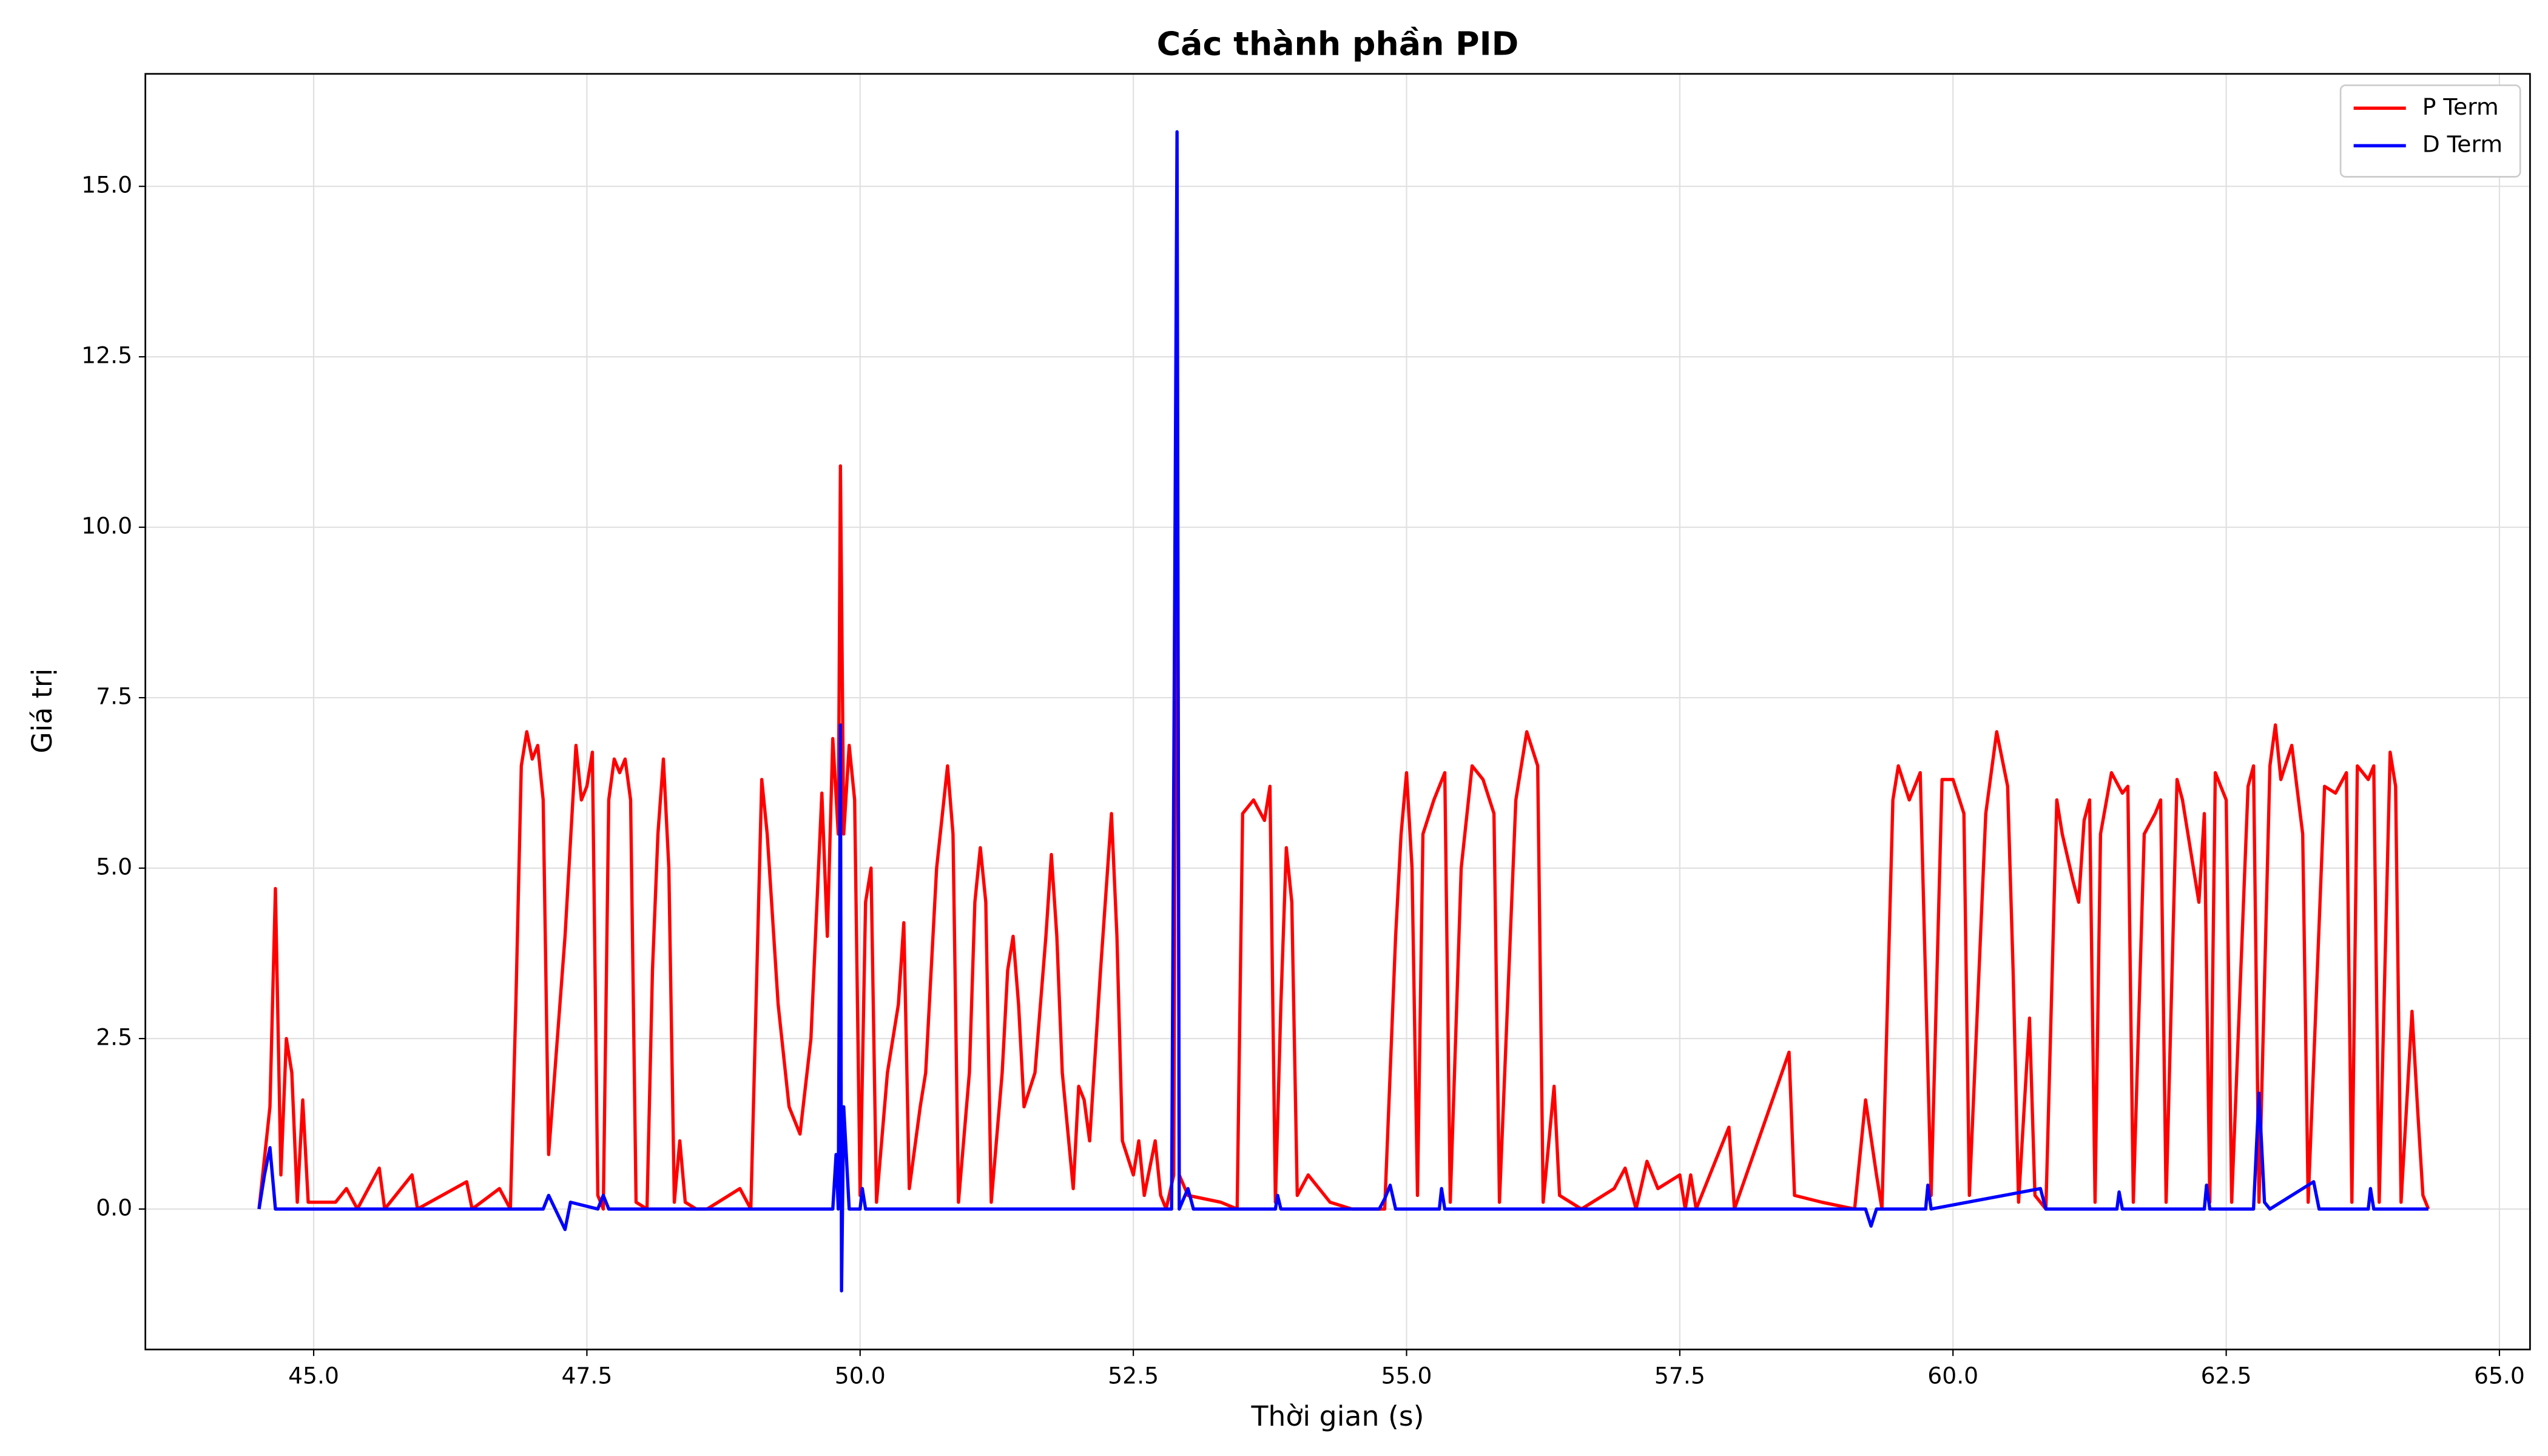  What do you see at coordinates (1338, 44) in the screenshot?
I see `chart-title: Các thành phần PID` at bounding box center [1338, 44].